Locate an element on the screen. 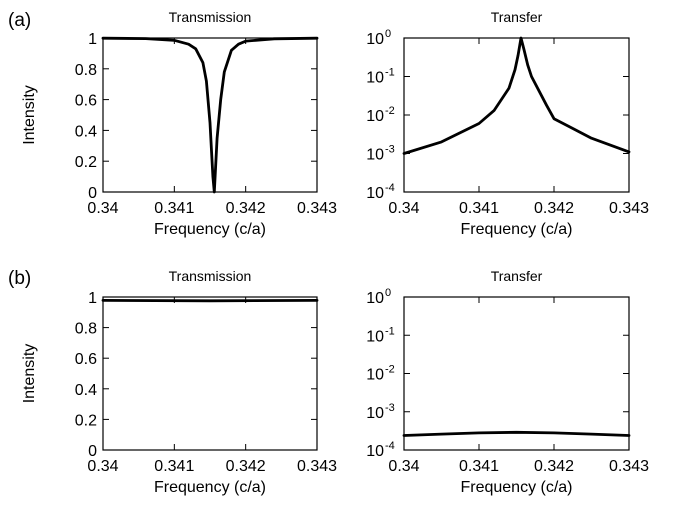 This screenshot has height=508, width=680. panel-label-b: (b) is located at coordinates (19, 278).